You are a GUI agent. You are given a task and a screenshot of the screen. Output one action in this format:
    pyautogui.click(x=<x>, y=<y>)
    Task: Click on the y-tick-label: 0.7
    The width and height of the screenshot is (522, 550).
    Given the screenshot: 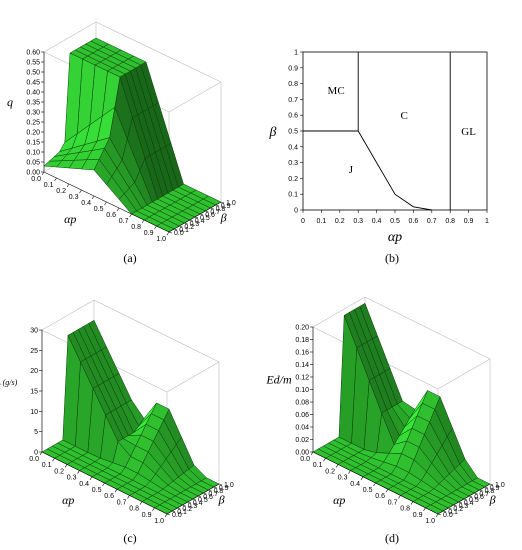 What is the action you would take?
    pyautogui.click(x=484, y=494)
    